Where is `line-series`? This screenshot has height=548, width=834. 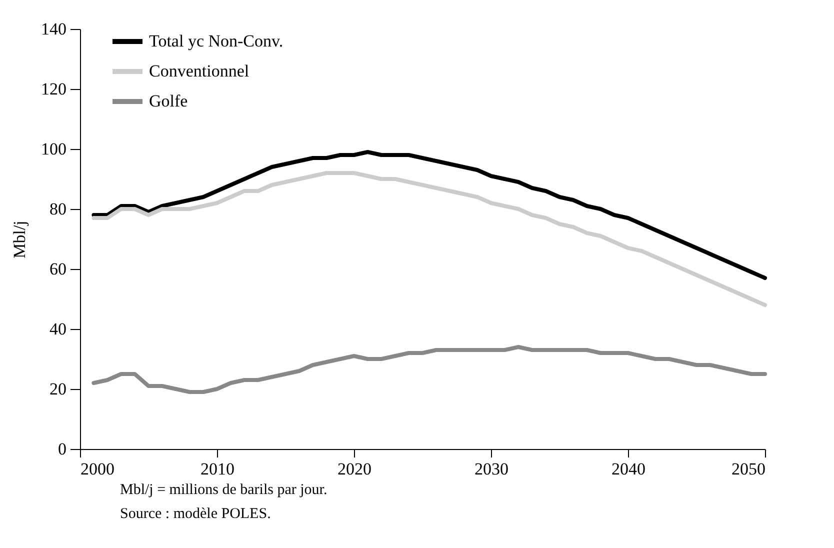 line-series is located at coordinates (429, 369).